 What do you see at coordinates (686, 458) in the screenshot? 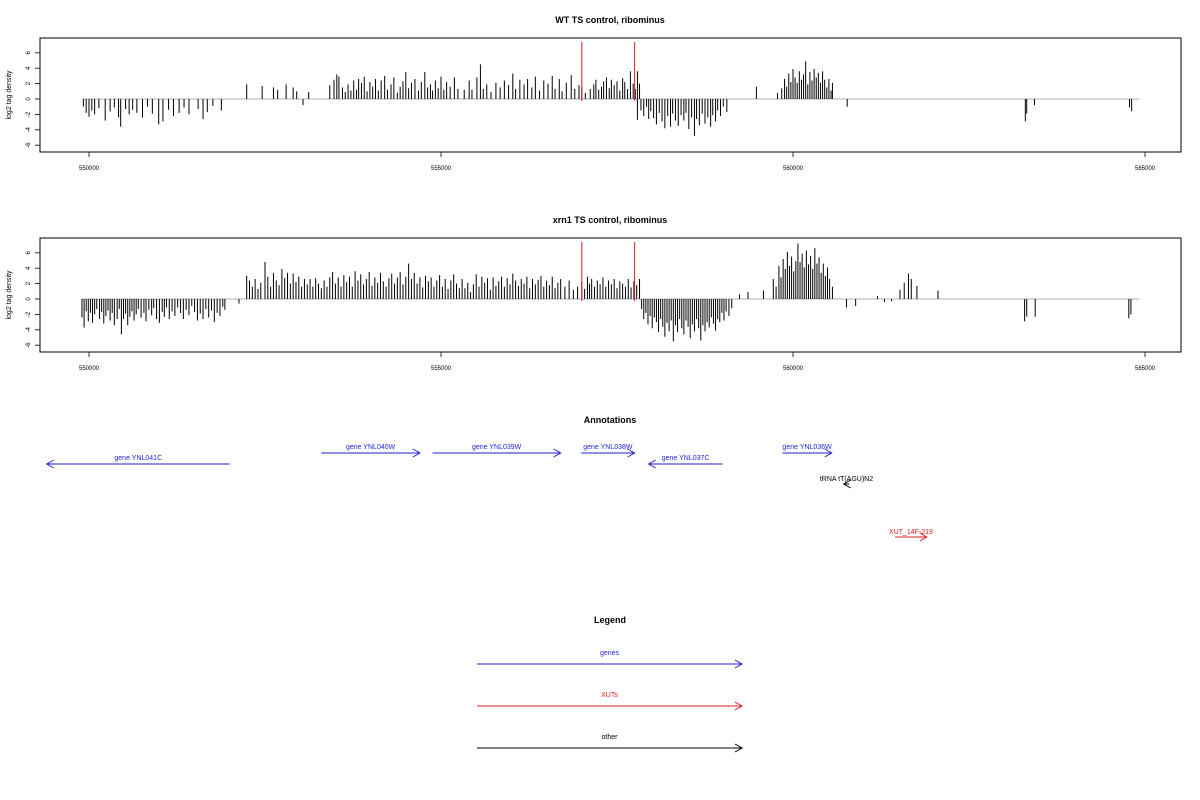
I see `annotation-feature-label: gene YNL037C` at bounding box center [686, 458].